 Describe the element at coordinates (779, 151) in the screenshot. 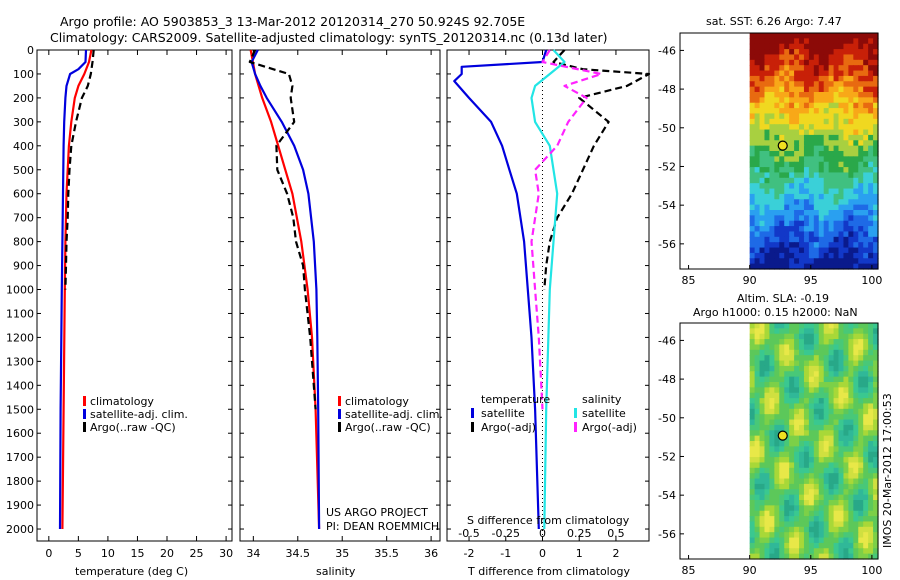

I see `sst-map-frame` at that location.